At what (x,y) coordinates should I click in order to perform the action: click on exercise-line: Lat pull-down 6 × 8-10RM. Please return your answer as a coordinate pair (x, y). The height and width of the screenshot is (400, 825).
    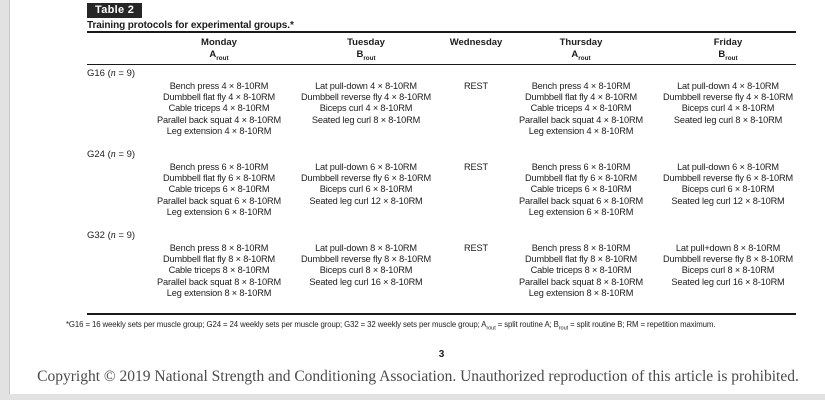
    Looking at the image, I should click on (366, 167).